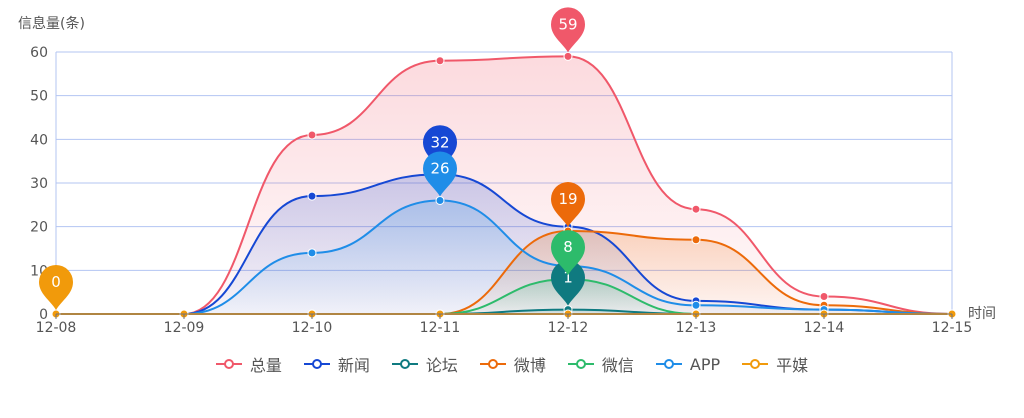 The height and width of the screenshot is (418, 1024). I want to click on marker-label: 32, so click(439, 142).